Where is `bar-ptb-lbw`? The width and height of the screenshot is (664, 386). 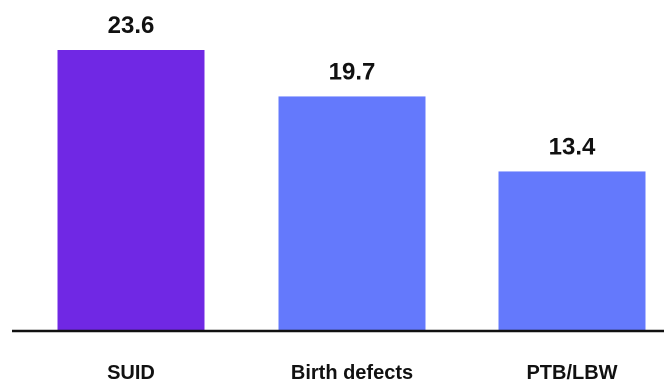
bar-ptb-lbw is located at coordinates (572, 251).